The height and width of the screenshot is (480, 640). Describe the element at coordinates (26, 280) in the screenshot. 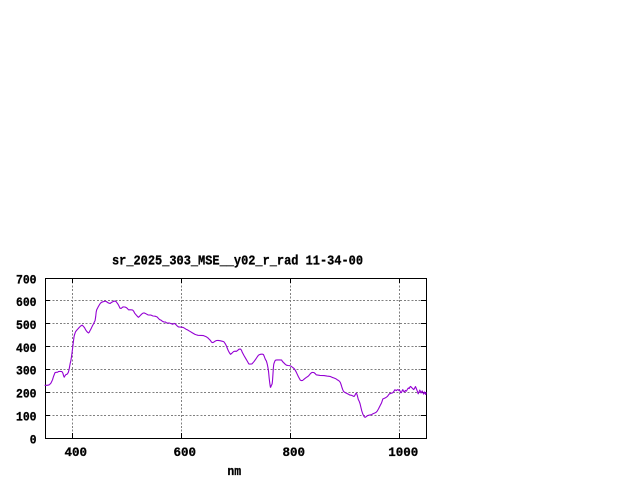

I see `svg-text: 700` at that location.